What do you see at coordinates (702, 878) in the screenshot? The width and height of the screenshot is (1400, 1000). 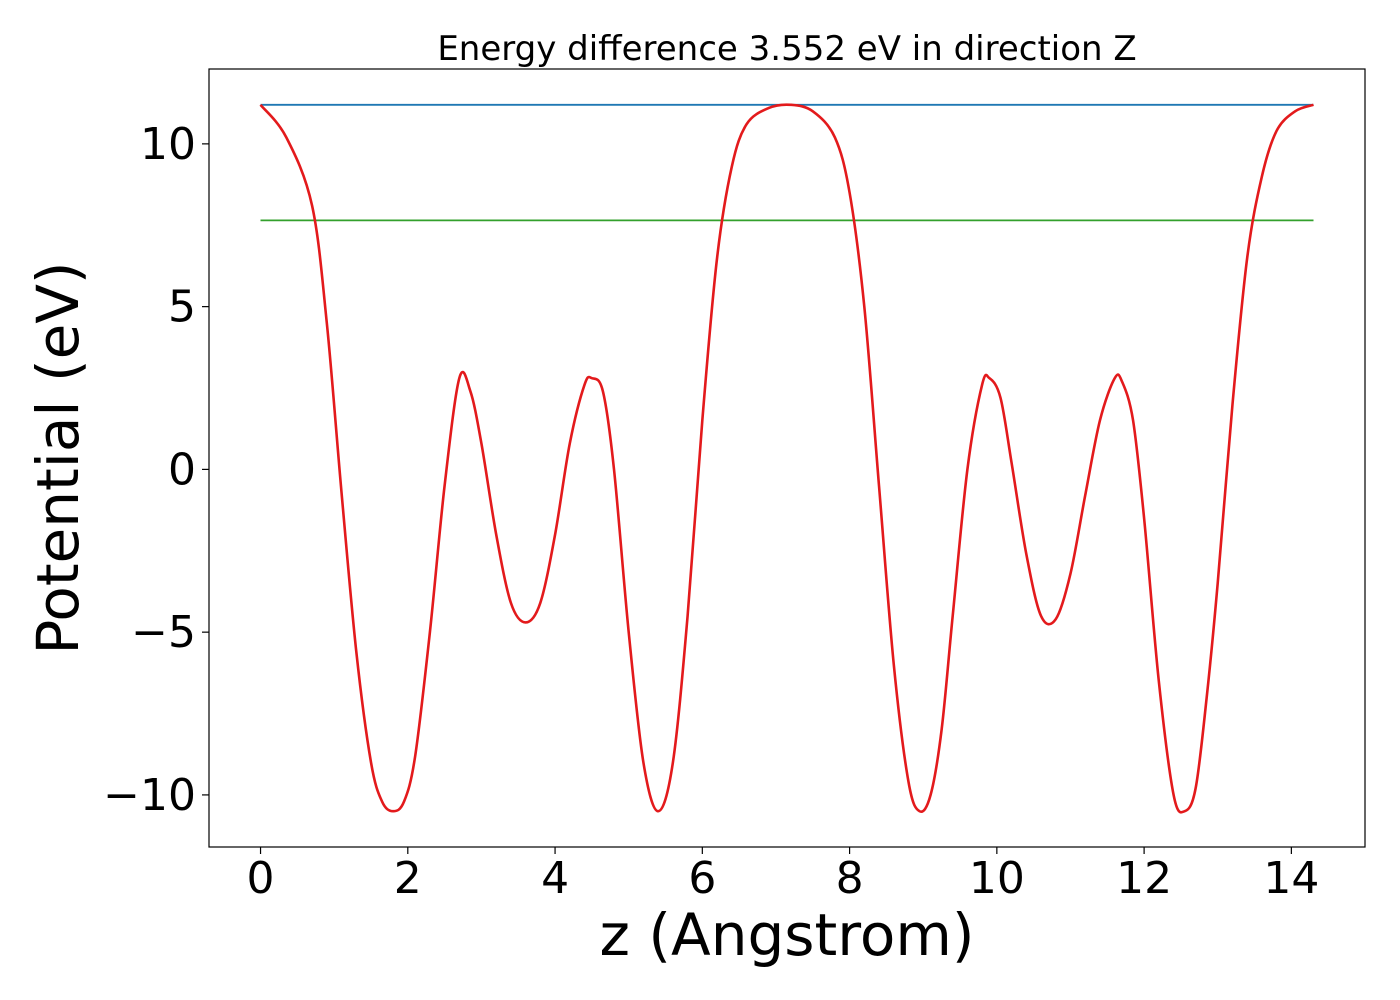 I see `x-tick-label: 6` at bounding box center [702, 878].